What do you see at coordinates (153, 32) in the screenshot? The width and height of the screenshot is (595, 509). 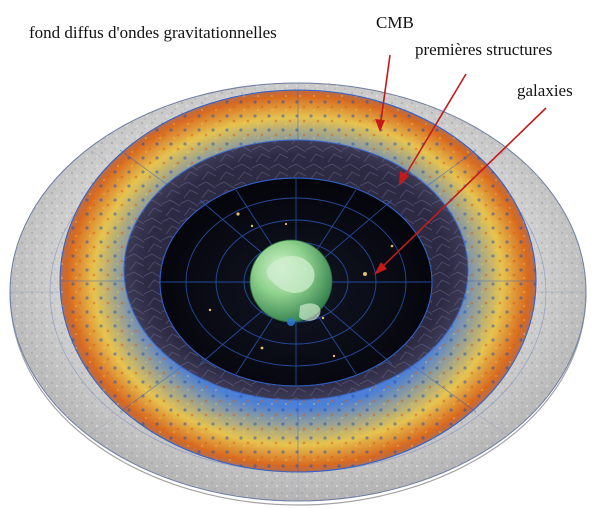 I see `gravitational-wave-background-label: fond diffus d'ondes gravitationnelles` at bounding box center [153, 32].